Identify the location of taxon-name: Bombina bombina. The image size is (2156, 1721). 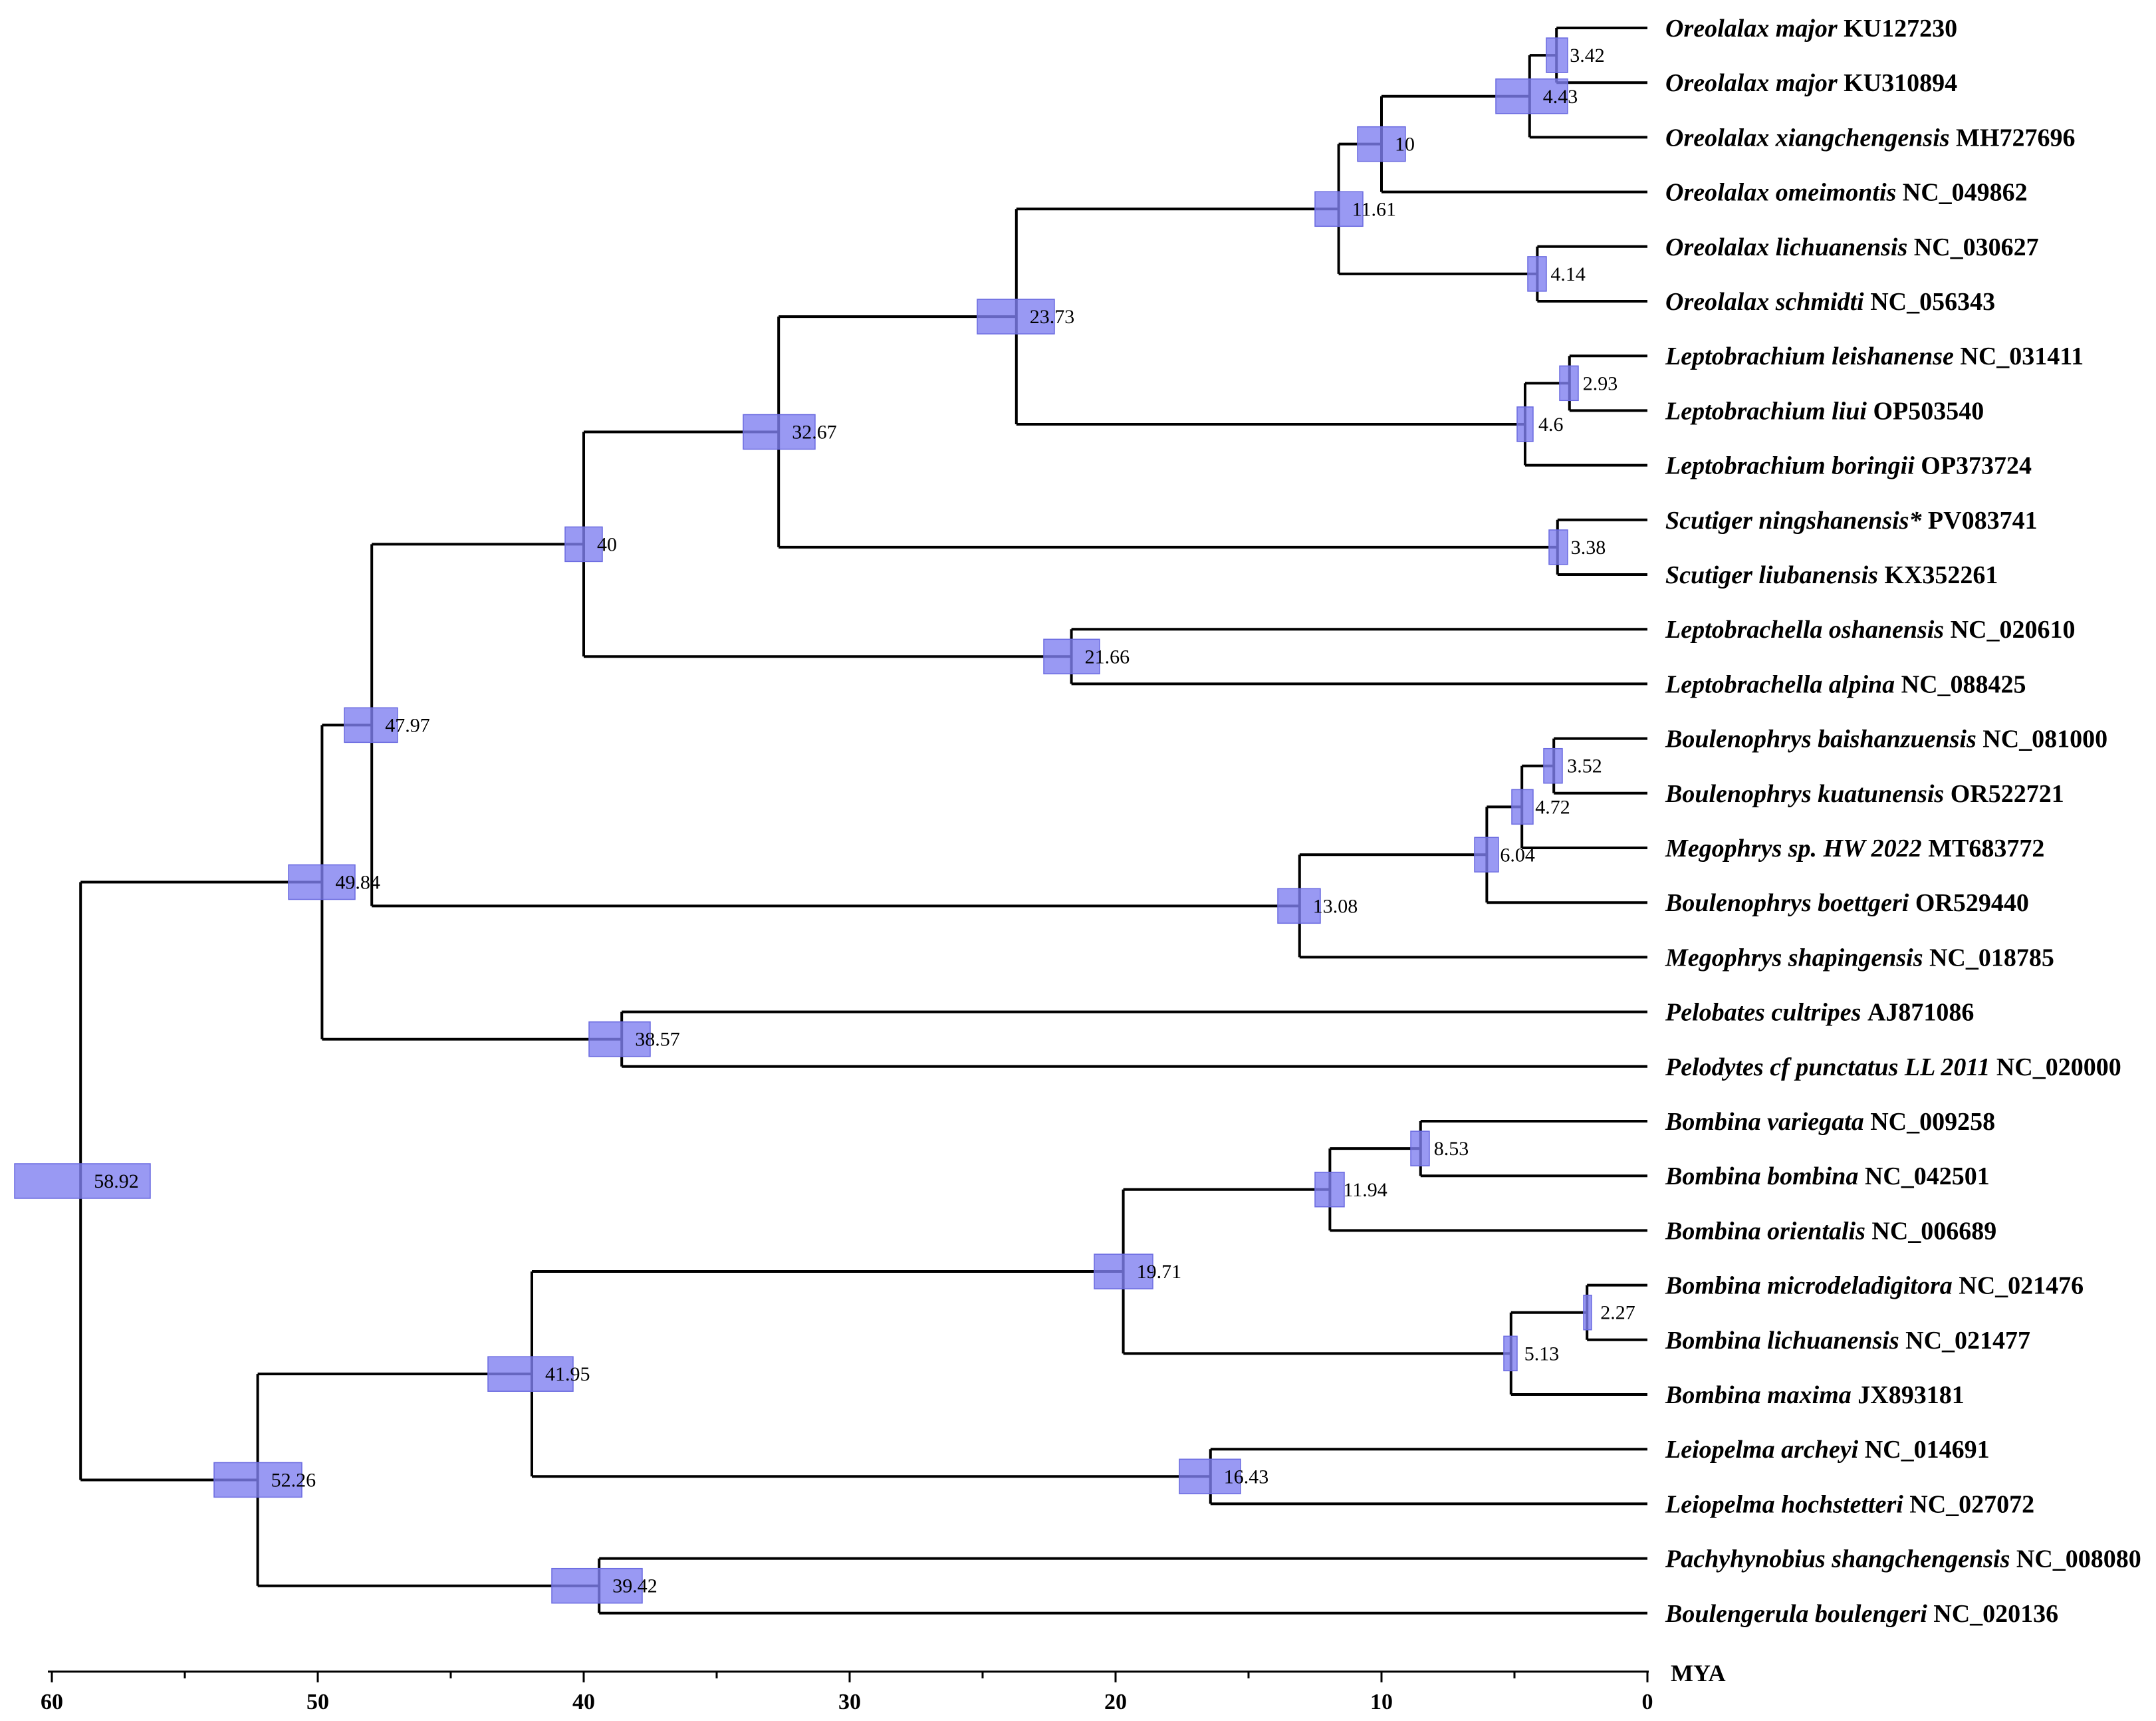
(1765, 1176).